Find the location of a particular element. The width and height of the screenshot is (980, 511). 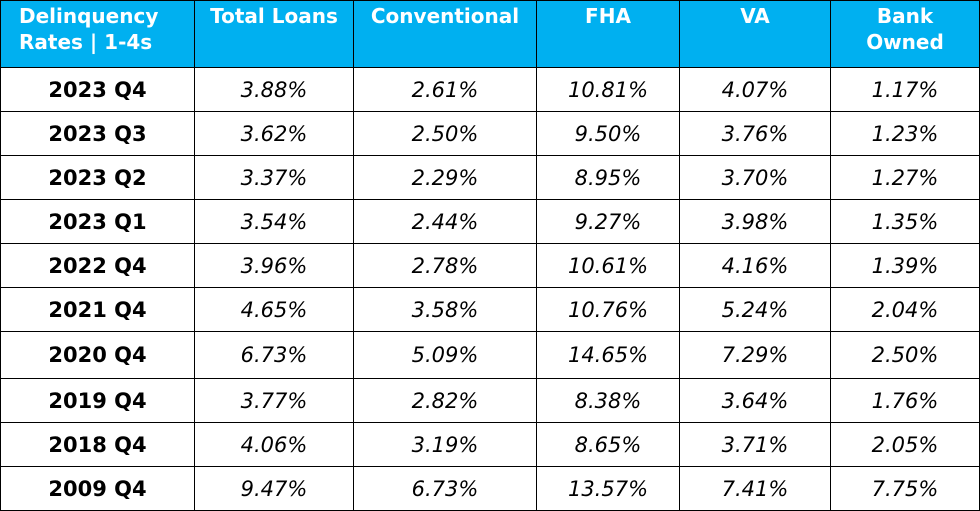

total-loans-cell: 9.47% is located at coordinates (274, 488).